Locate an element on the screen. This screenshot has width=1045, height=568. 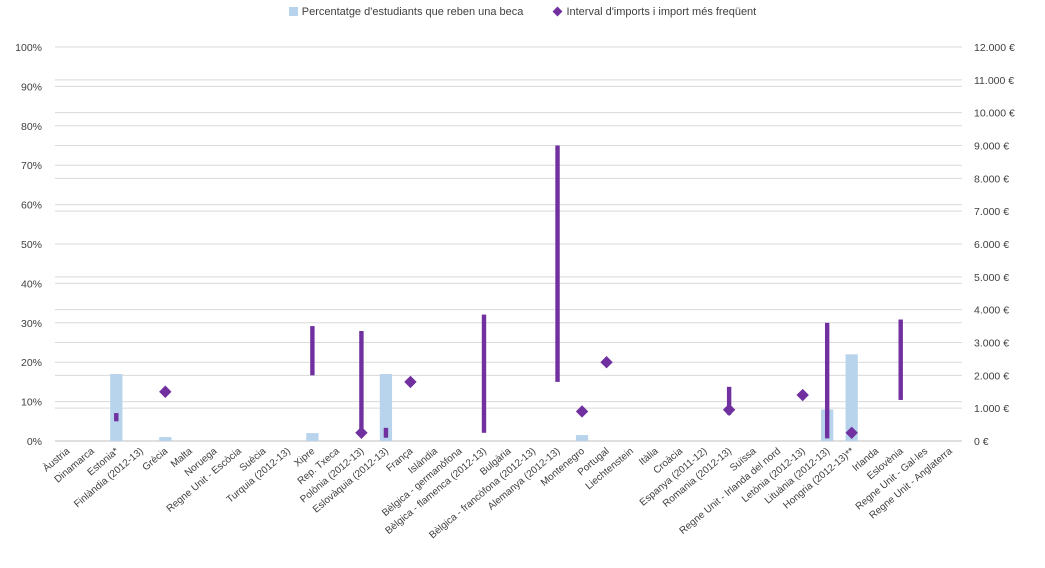
right-tick-label: 11.000 € is located at coordinates (994, 81).